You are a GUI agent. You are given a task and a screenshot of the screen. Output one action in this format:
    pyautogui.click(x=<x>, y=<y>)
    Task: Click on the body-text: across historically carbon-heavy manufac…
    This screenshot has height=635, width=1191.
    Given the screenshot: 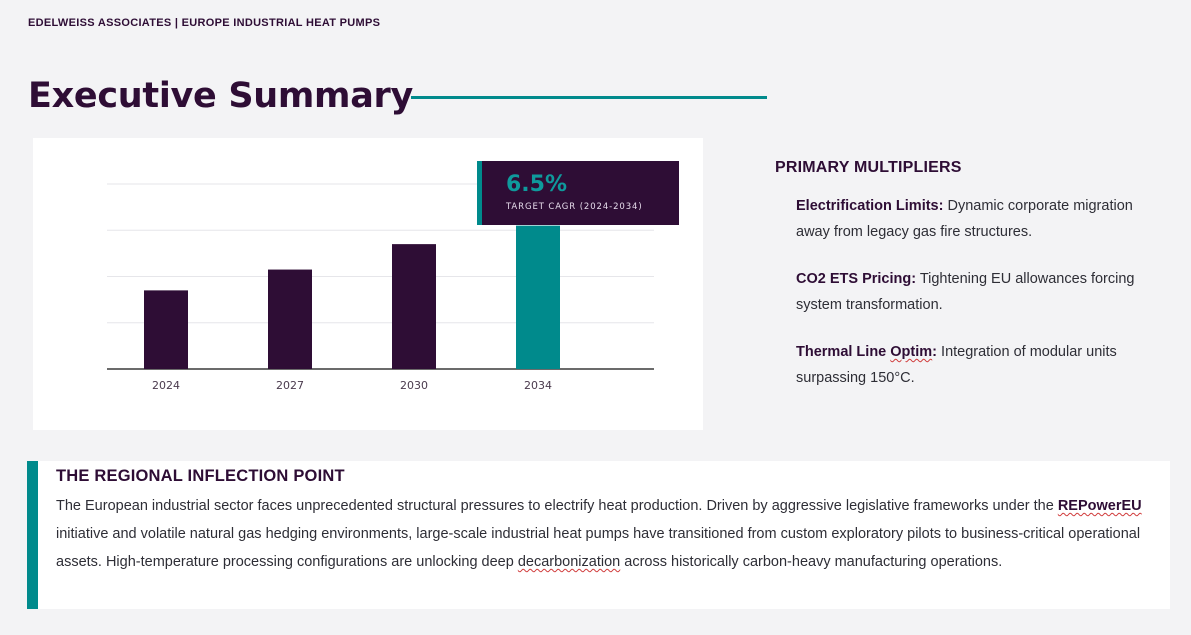 What is the action you would take?
    pyautogui.click(x=811, y=562)
    